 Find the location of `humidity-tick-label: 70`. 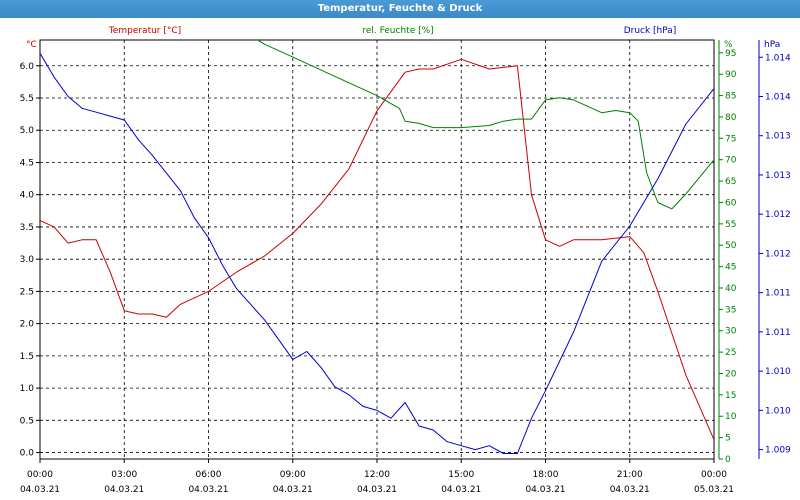

humidity-tick-label: 70 is located at coordinates (731, 161).